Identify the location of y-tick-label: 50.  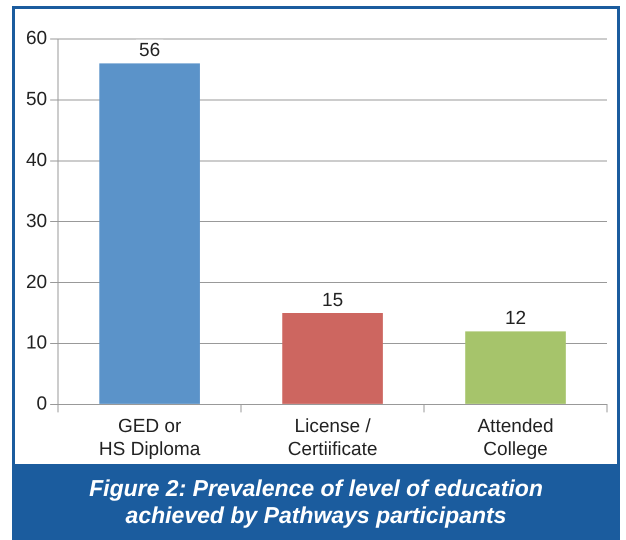
(37, 99).